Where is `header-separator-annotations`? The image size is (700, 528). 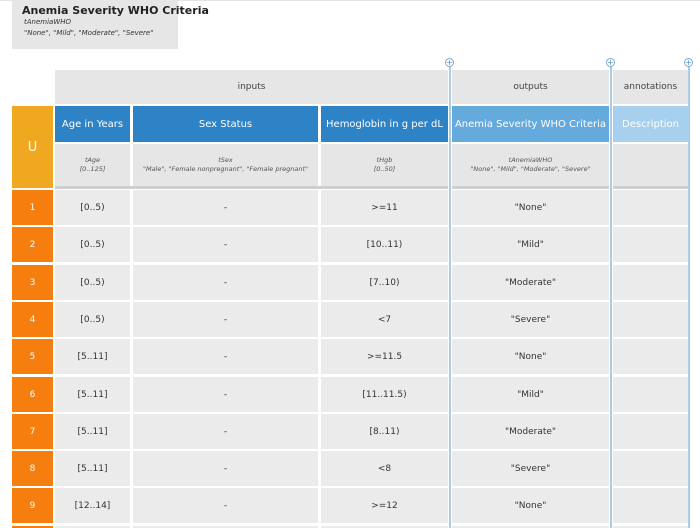 header-separator-annotations is located at coordinates (650, 187).